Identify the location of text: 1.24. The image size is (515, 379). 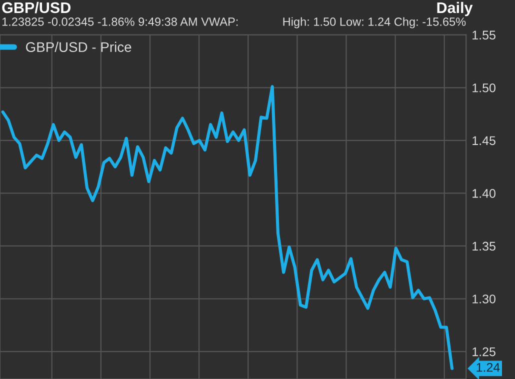
(488, 367).